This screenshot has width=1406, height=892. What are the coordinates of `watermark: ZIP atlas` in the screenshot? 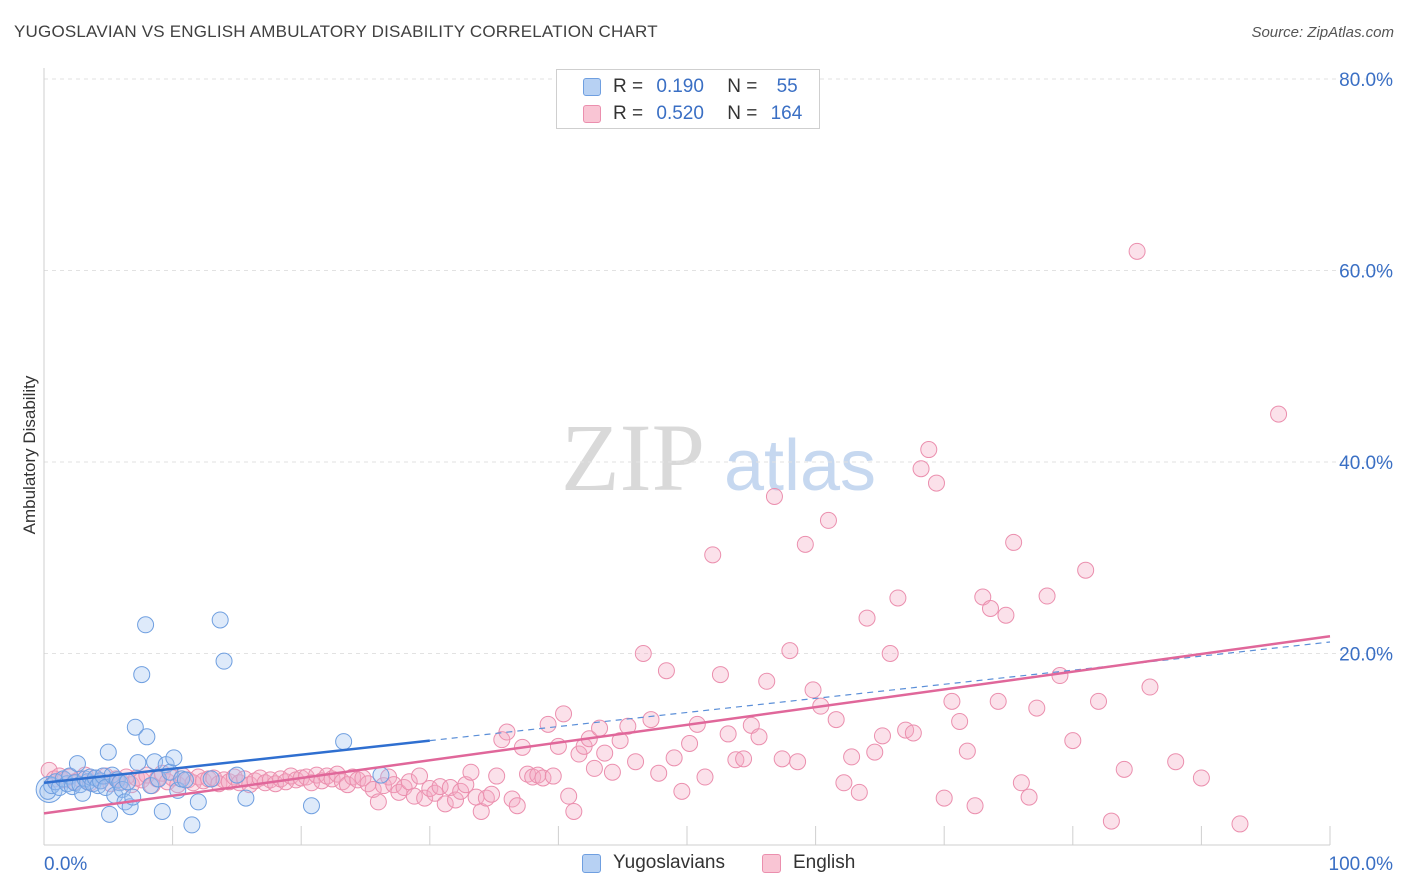 It's located at (718, 457).